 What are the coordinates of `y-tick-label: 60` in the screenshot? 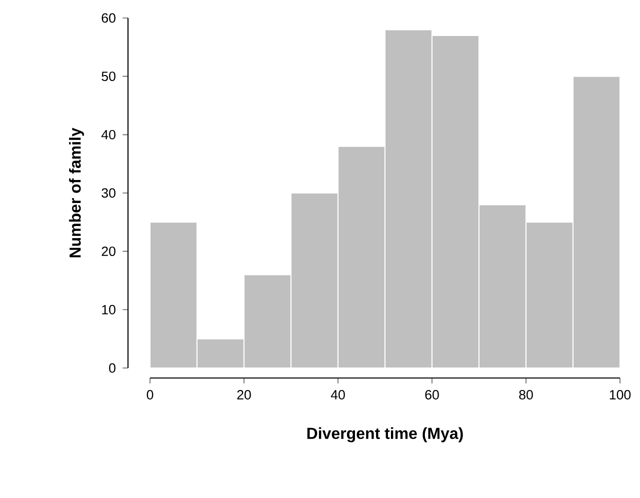 It's located at (109, 18).